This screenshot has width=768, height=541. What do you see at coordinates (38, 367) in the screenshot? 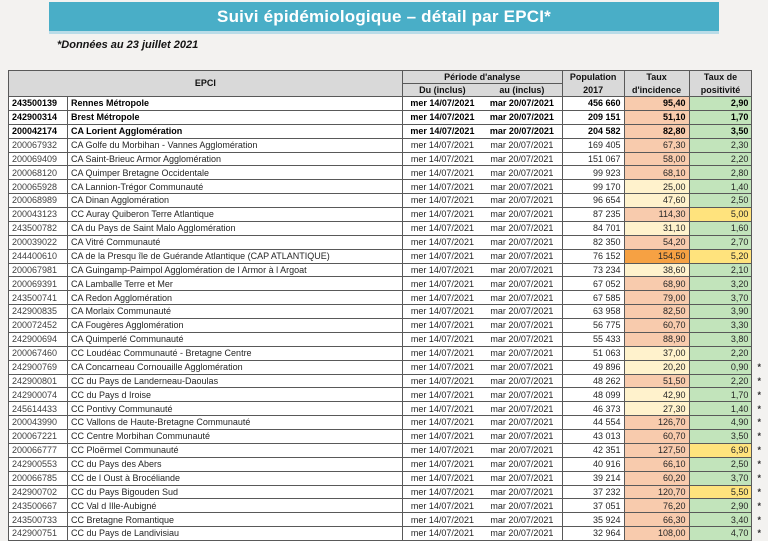
I see `epci-code-cell: 242900769` at bounding box center [38, 367].